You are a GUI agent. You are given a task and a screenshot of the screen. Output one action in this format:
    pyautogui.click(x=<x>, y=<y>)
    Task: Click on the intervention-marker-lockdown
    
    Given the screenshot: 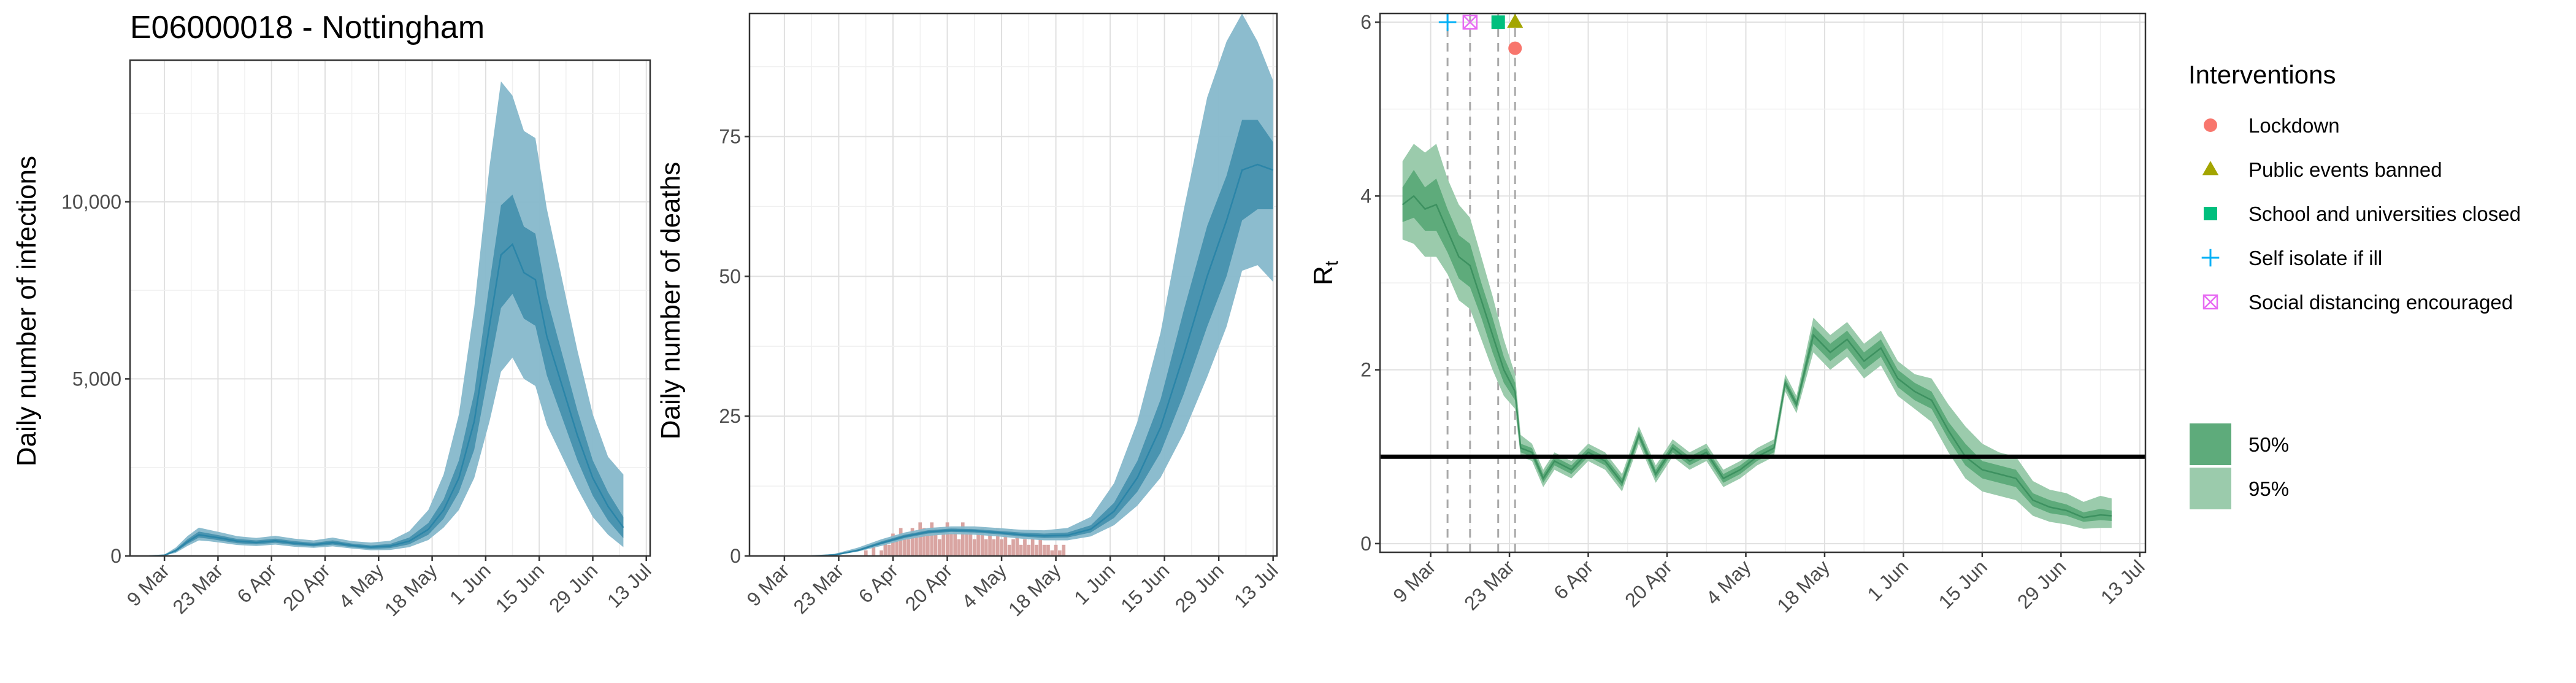 What is the action you would take?
    pyautogui.click(x=1515, y=48)
    